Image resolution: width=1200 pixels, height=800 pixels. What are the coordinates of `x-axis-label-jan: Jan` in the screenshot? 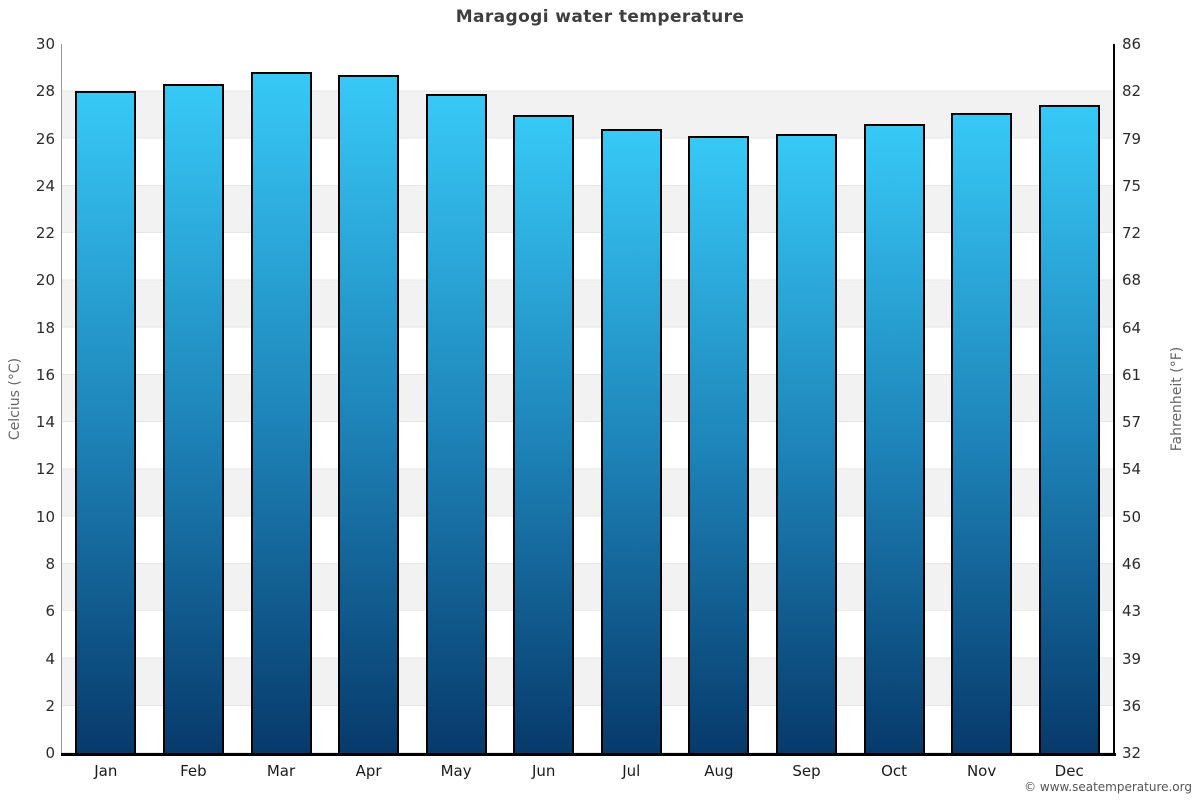 It's located at (106, 771).